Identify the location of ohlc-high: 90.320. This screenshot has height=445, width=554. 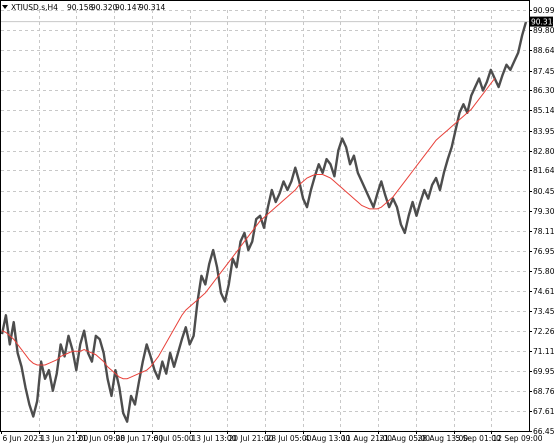
(104, 7).